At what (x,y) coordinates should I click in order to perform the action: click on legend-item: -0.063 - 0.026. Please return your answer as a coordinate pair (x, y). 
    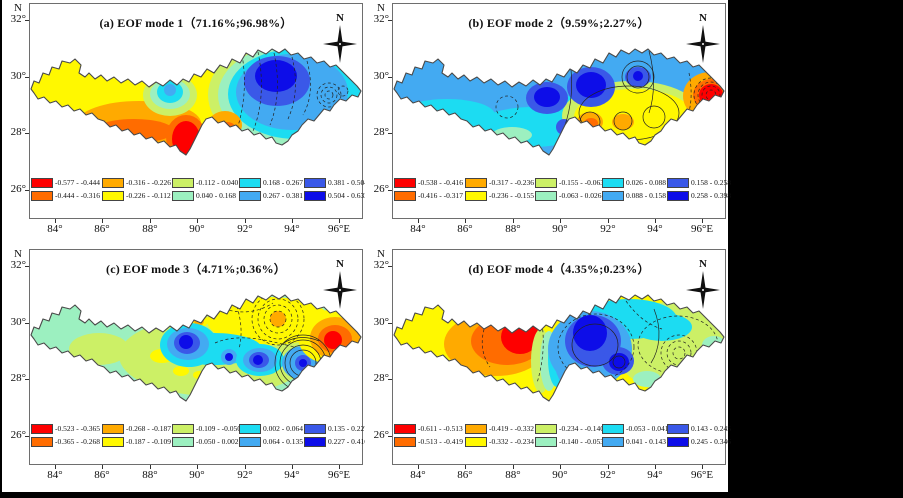
    Looking at the image, I should click on (568, 195).